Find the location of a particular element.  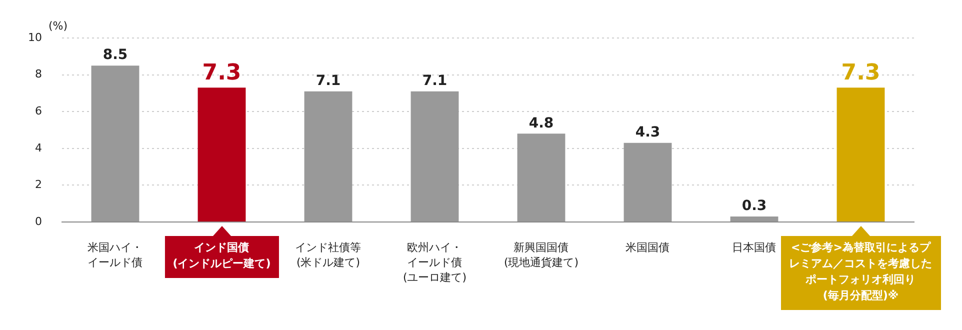

y-tick-label: 10 is located at coordinates (35, 37).